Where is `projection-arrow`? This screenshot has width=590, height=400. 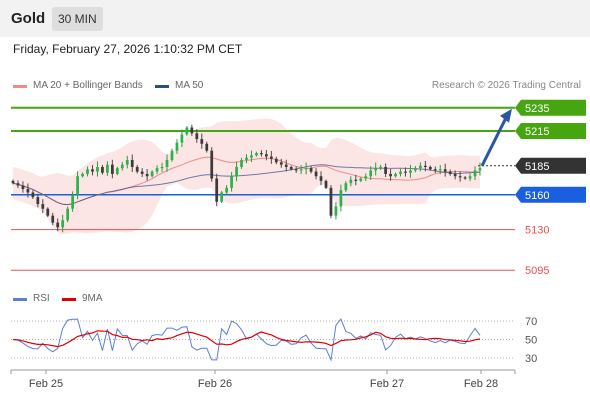 projection-arrow is located at coordinates (496, 137).